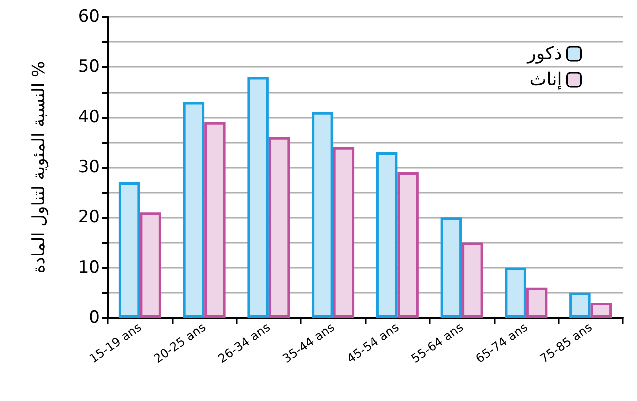 This screenshot has height=401, width=637. I want to click on legend-label: ذكور, so click(544, 54).